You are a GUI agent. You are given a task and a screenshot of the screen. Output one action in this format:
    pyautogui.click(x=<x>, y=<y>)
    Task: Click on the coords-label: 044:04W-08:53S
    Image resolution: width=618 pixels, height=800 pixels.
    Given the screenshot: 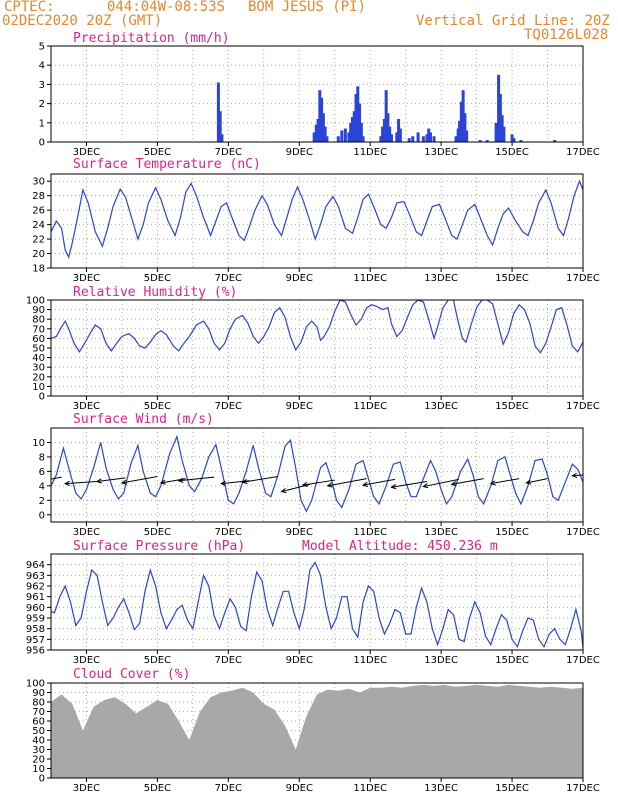 What is the action you would take?
    pyautogui.click(x=166, y=7)
    